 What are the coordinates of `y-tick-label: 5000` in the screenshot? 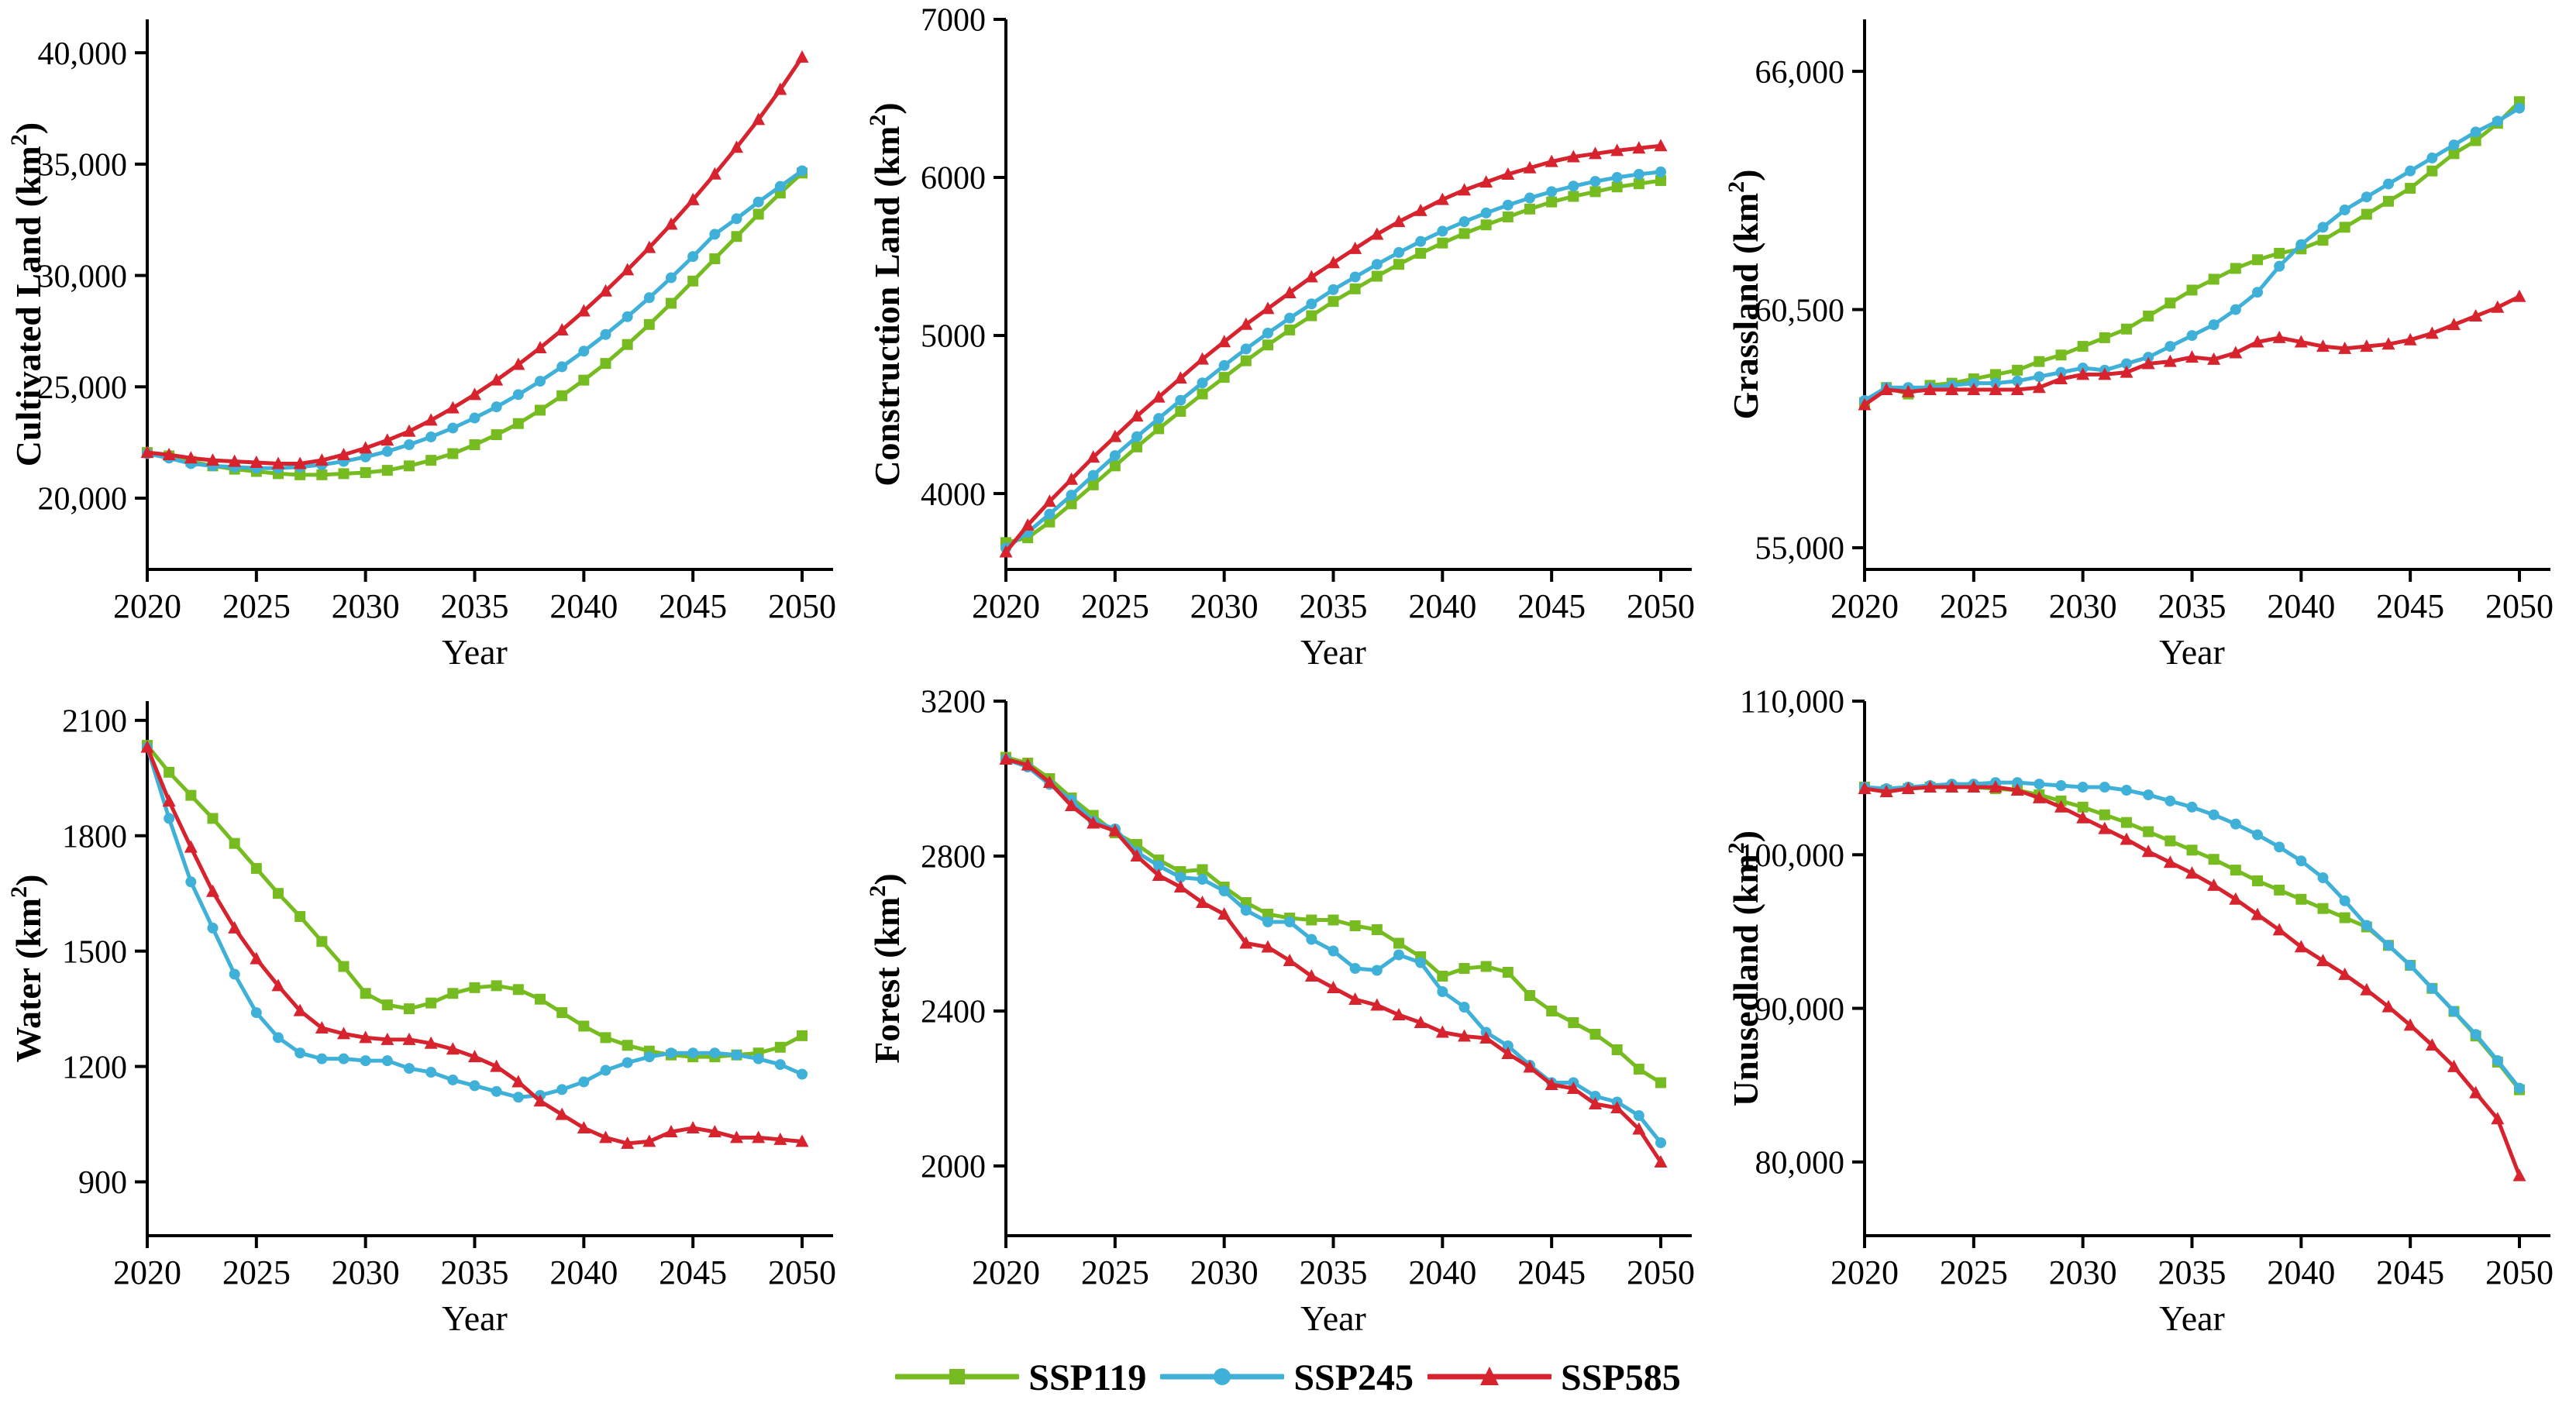 It's located at (953, 337).